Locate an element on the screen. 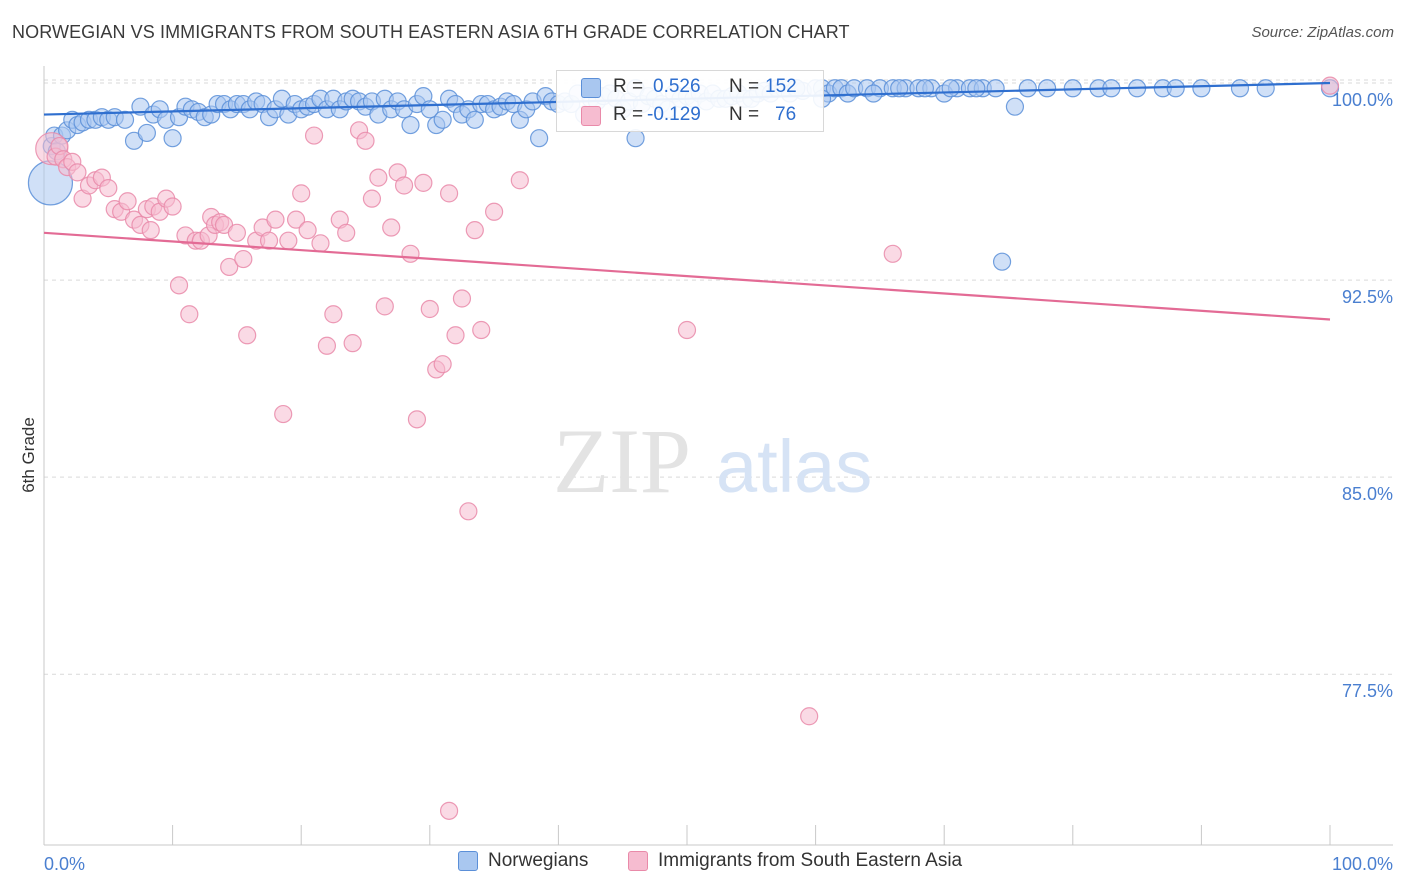  legend-item-norwegians: Norwegians is located at coordinates (523, 861).